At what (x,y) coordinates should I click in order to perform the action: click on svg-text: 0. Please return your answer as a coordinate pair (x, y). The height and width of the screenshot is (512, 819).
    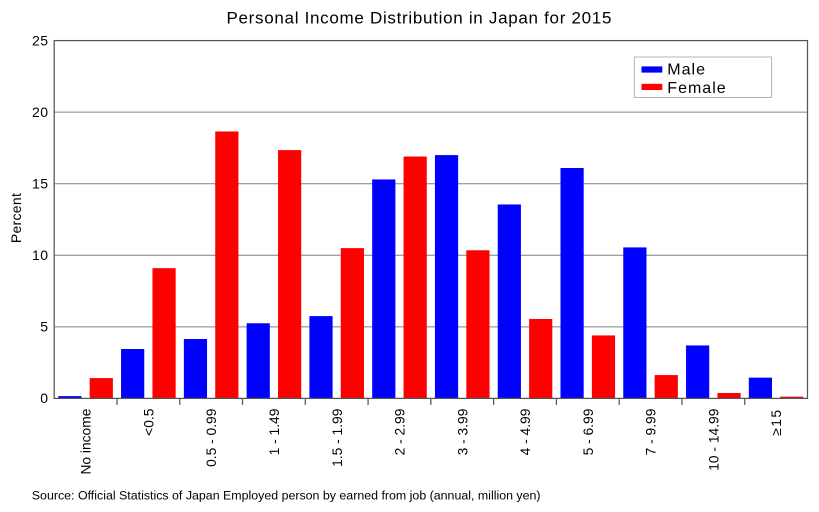
    Looking at the image, I should click on (44, 398).